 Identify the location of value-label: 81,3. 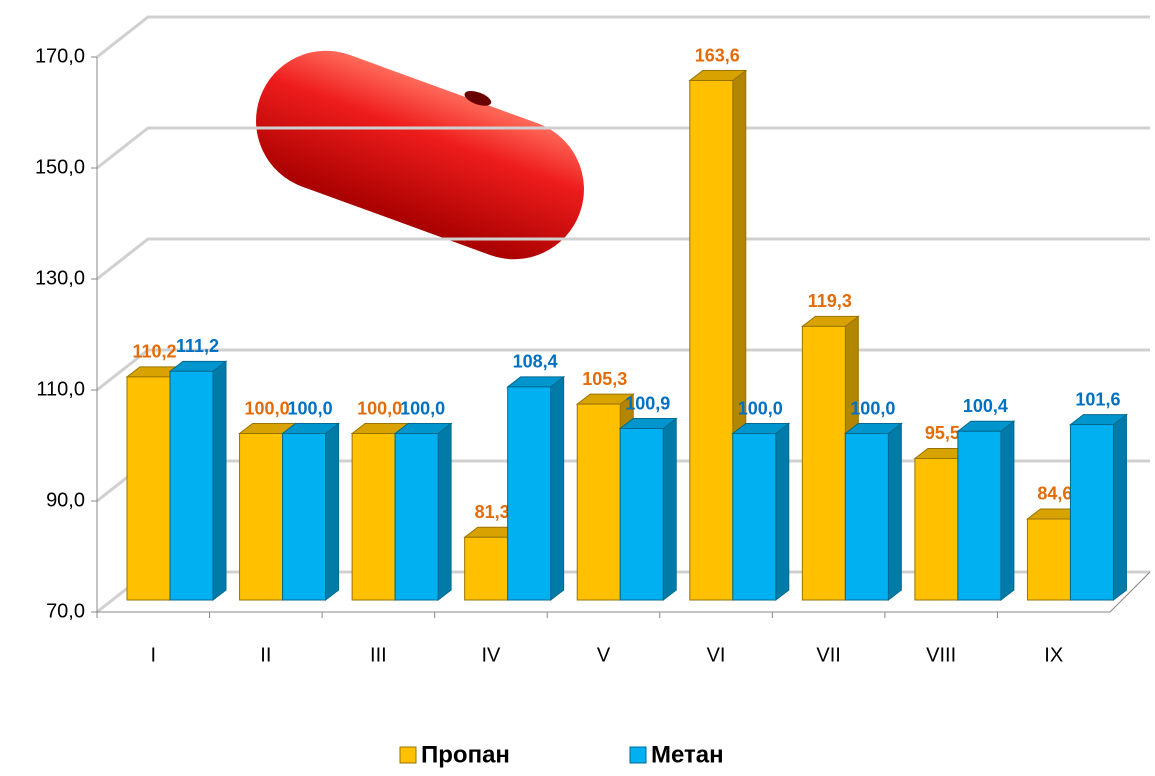
(492, 512).